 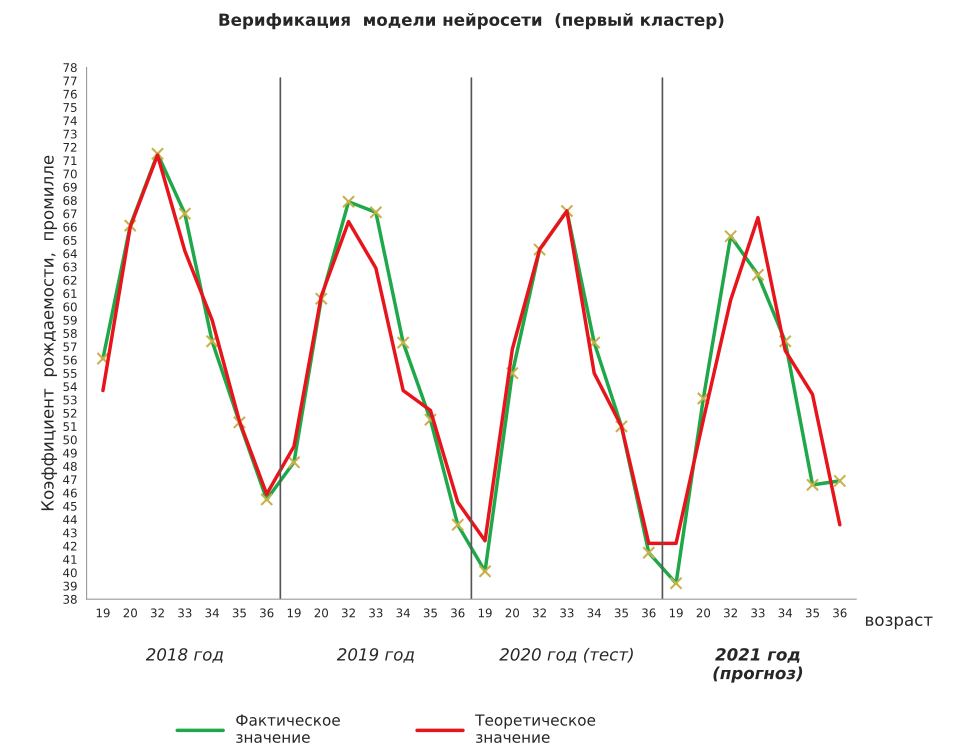 What do you see at coordinates (70, 387) in the screenshot?
I see `y-tick-label: 54` at bounding box center [70, 387].